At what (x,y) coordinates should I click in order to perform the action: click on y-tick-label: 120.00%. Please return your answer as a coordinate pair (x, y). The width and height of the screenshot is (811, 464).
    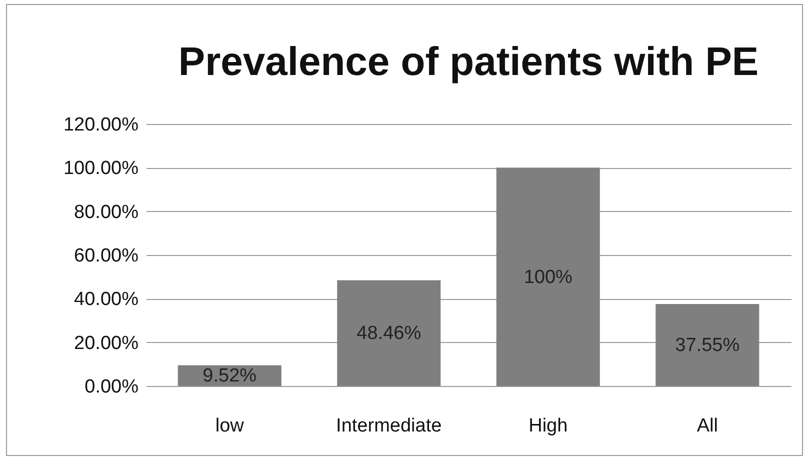
    Looking at the image, I should click on (101, 125).